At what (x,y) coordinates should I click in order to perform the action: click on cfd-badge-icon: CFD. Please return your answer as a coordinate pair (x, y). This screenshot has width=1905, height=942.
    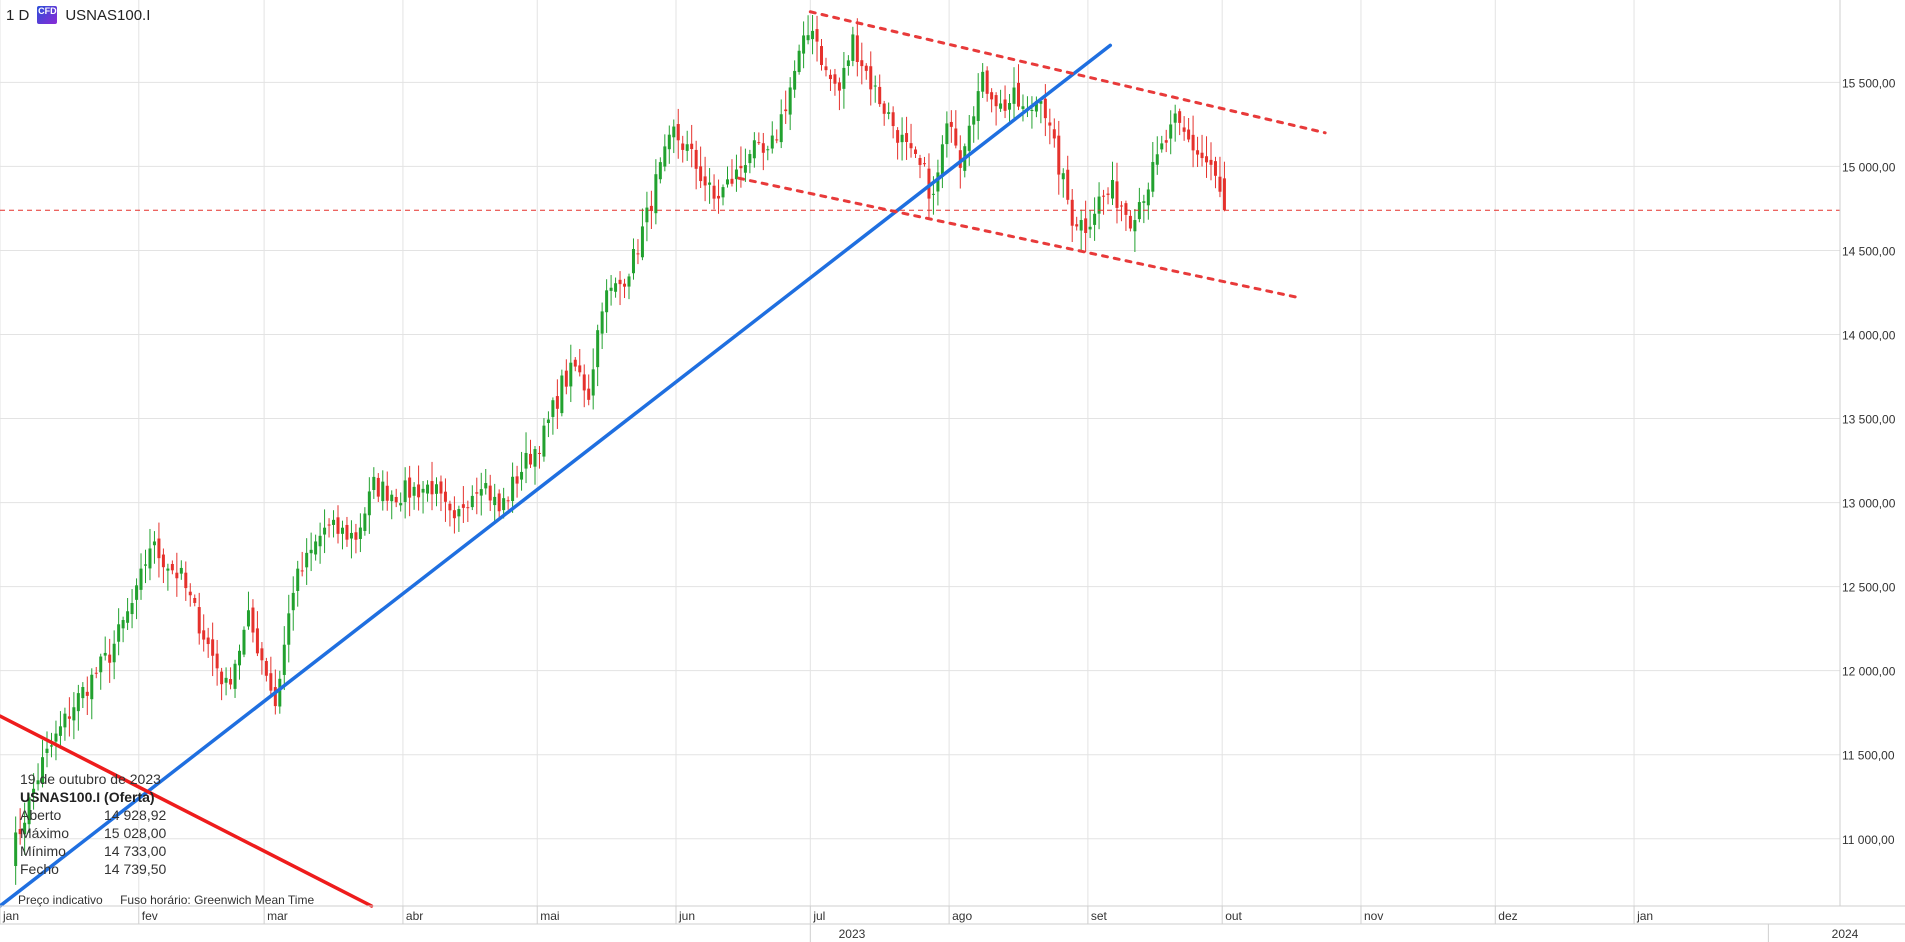
    Looking at the image, I should click on (47, 15).